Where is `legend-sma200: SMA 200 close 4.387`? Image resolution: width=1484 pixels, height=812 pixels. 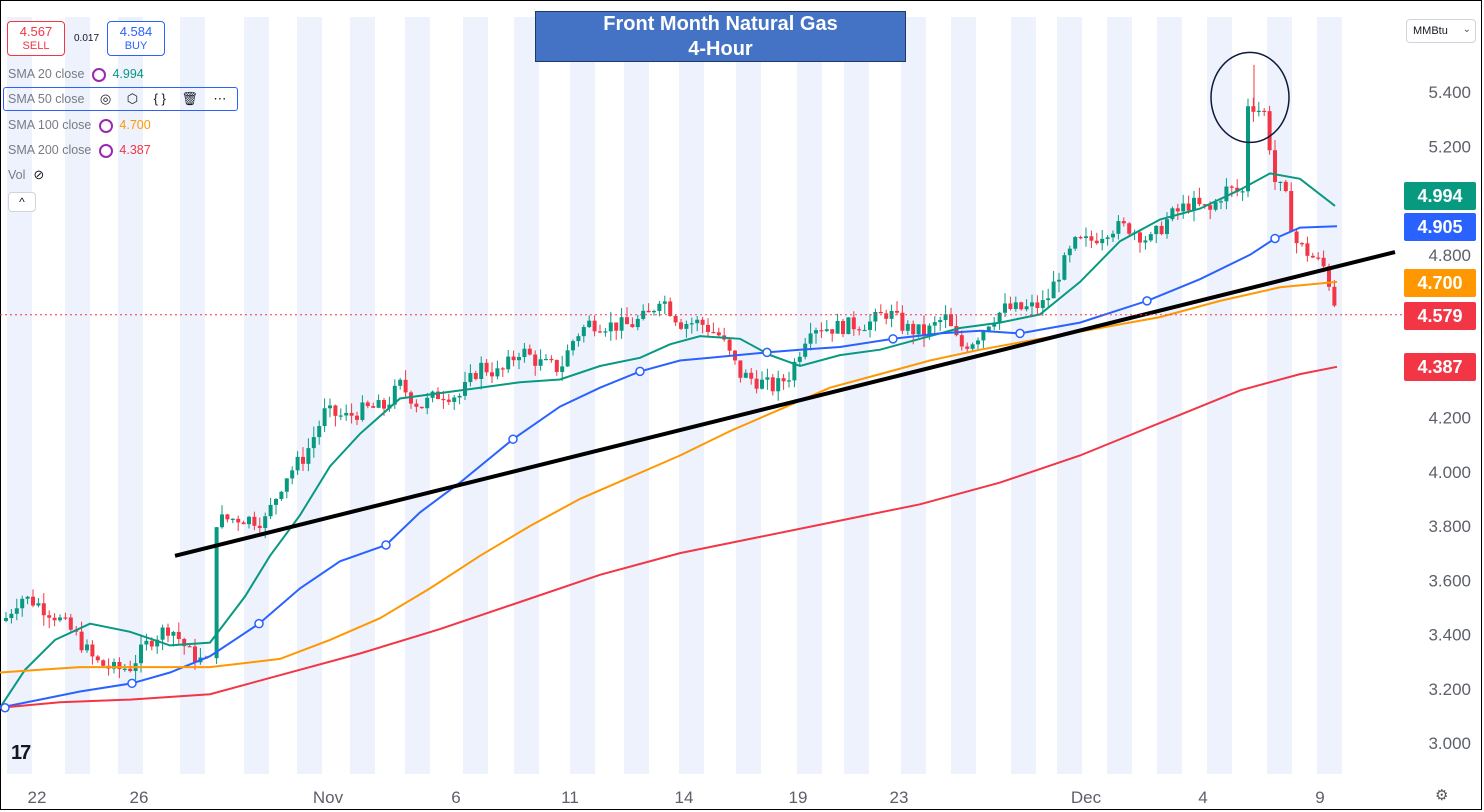
legend-sma200: SMA 200 close 4.387 is located at coordinates (79, 150).